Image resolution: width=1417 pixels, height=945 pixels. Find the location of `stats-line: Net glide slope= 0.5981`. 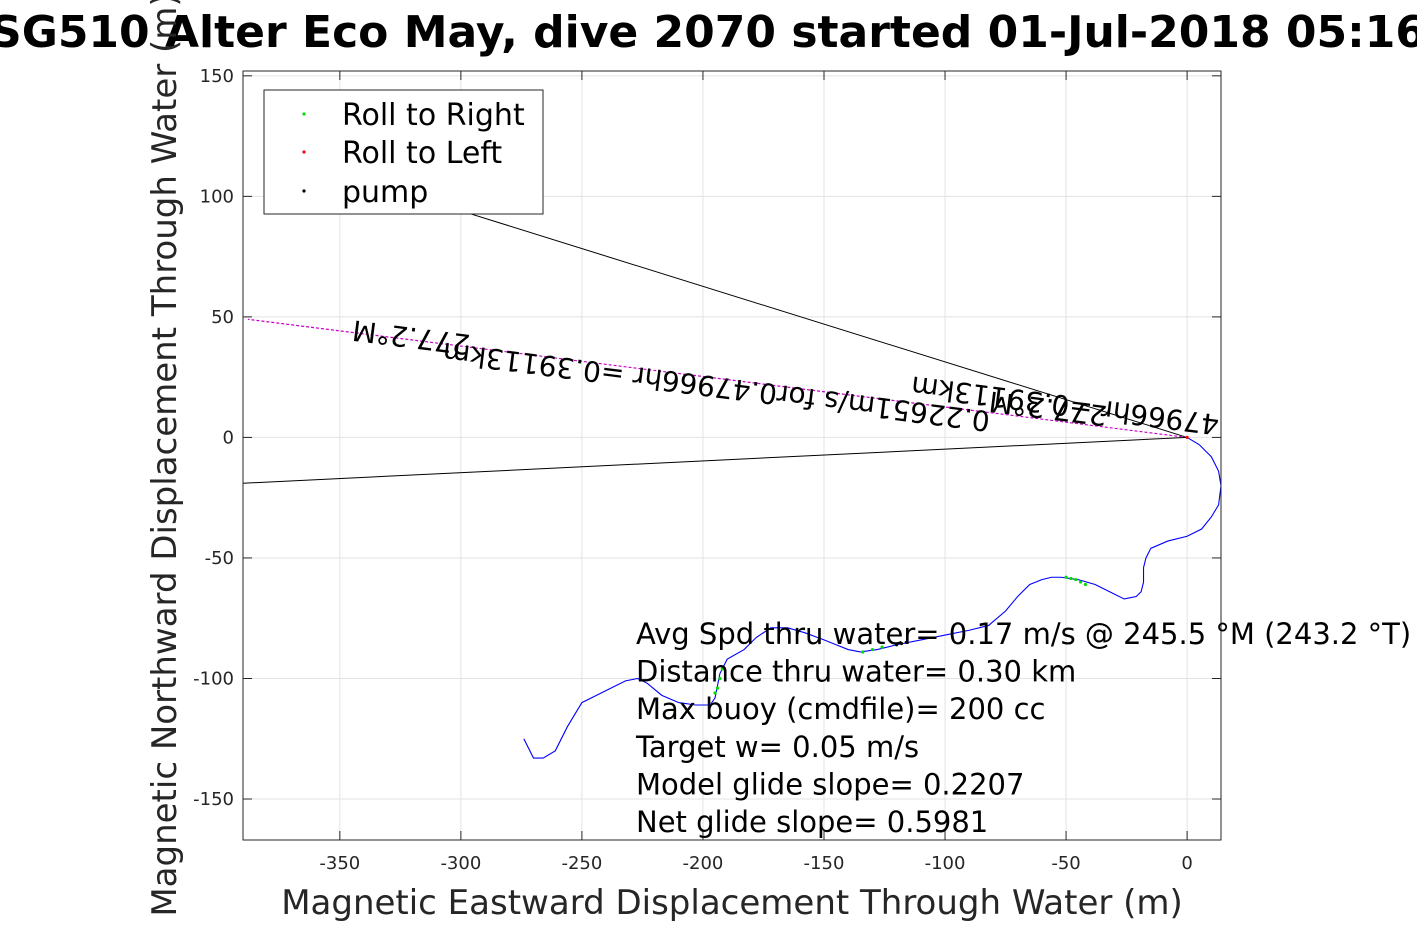

stats-line: Net glide slope= 0.5981 is located at coordinates (812, 822).